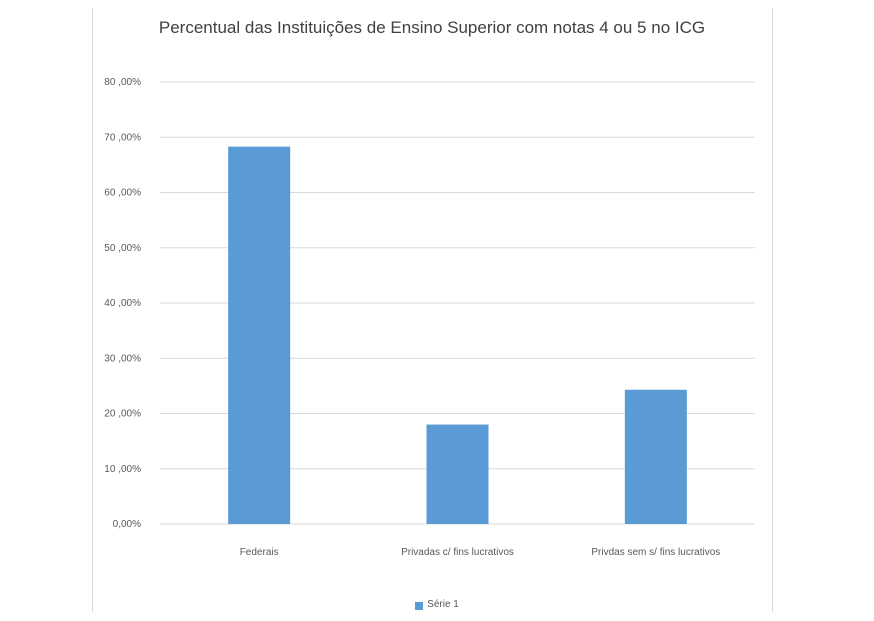 The width and height of the screenshot is (874, 621). I want to click on y-tick-label: 0,00%, so click(127, 524).